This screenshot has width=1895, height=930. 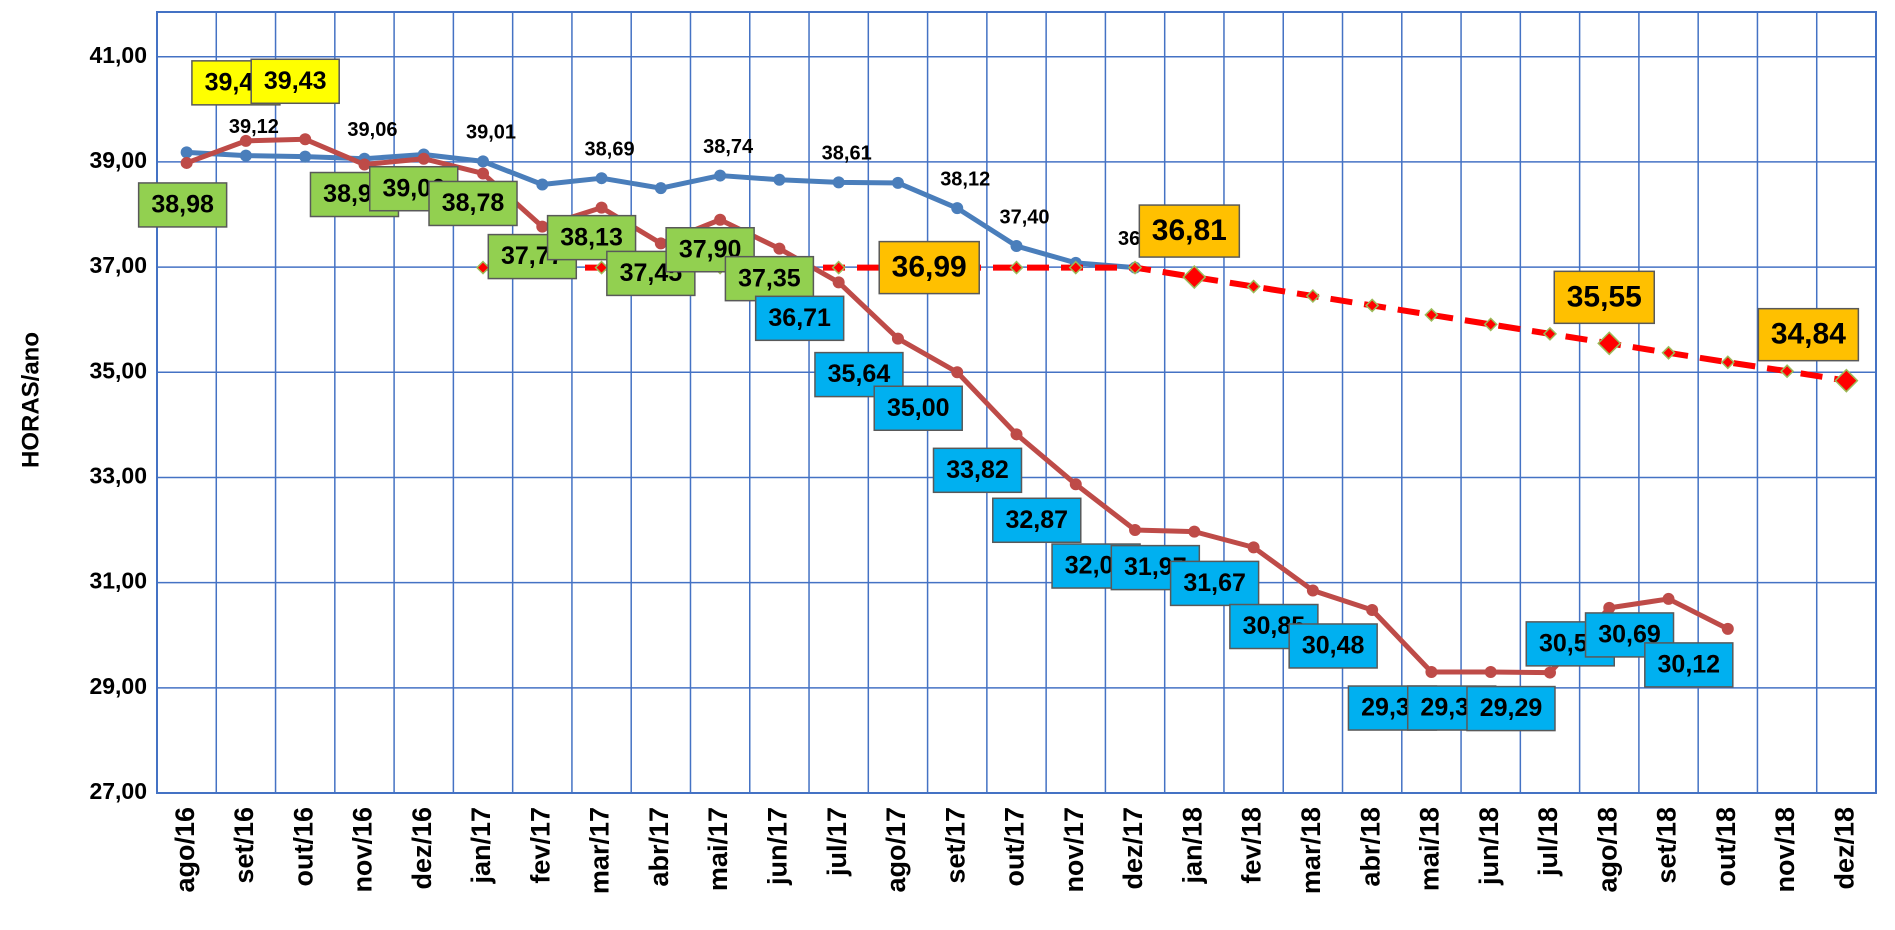 I want to click on data-label-box: 35,00, so click(x=918, y=408).